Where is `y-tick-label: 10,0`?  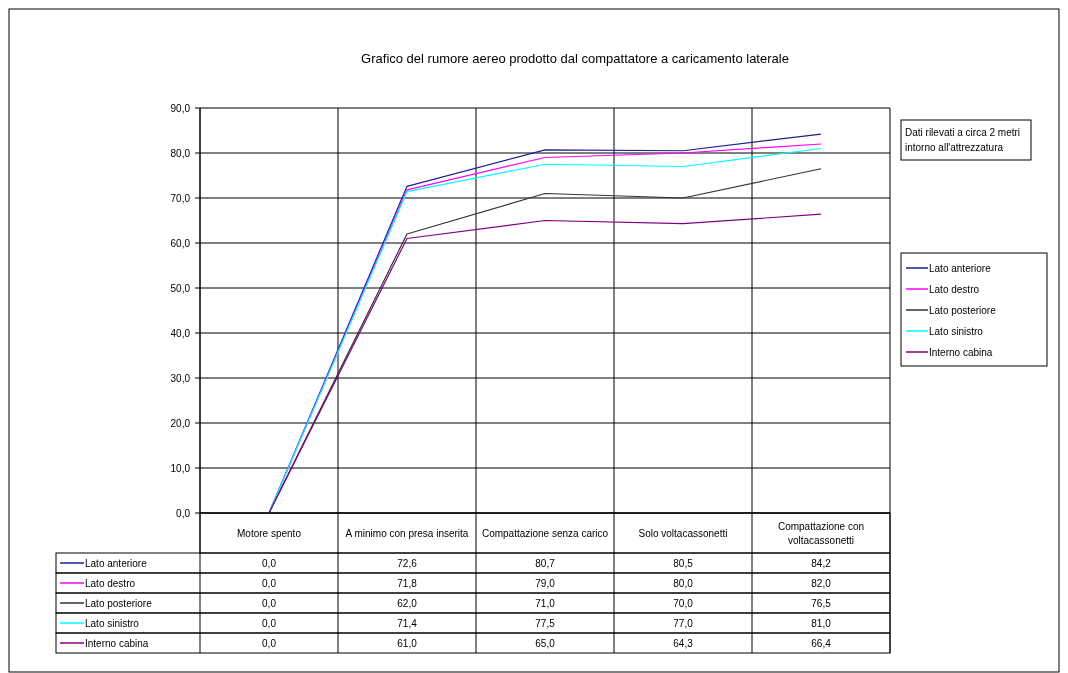
y-tick-label: 10,0 is located at coordinates (180, 468).